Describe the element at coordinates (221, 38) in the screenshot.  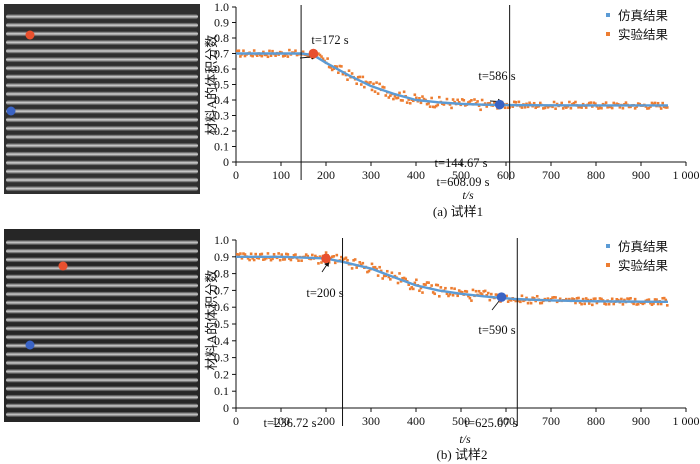
I see `y-tick-label: 0.8` at that location.